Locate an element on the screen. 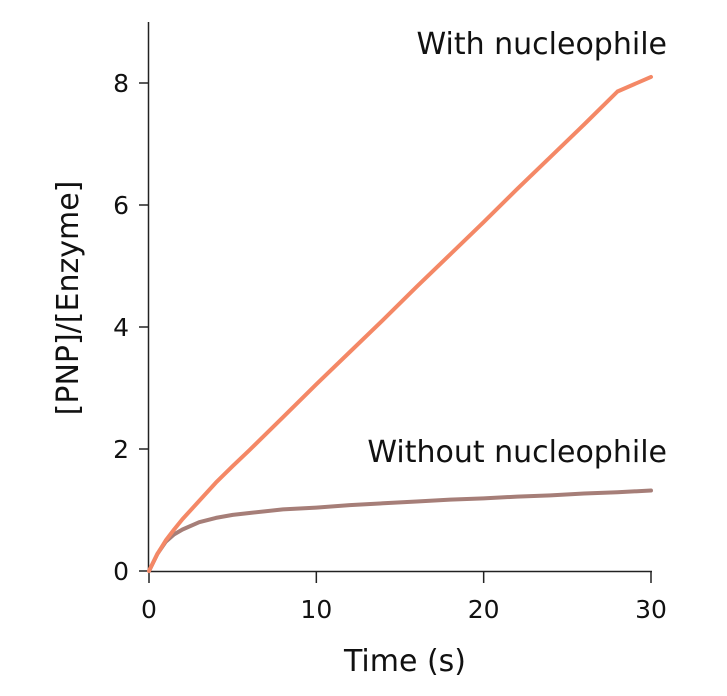 Image resolution: width=727 pixels, height=696 pixels. x-tick-label: 20 is located at coordinates (484, 609).